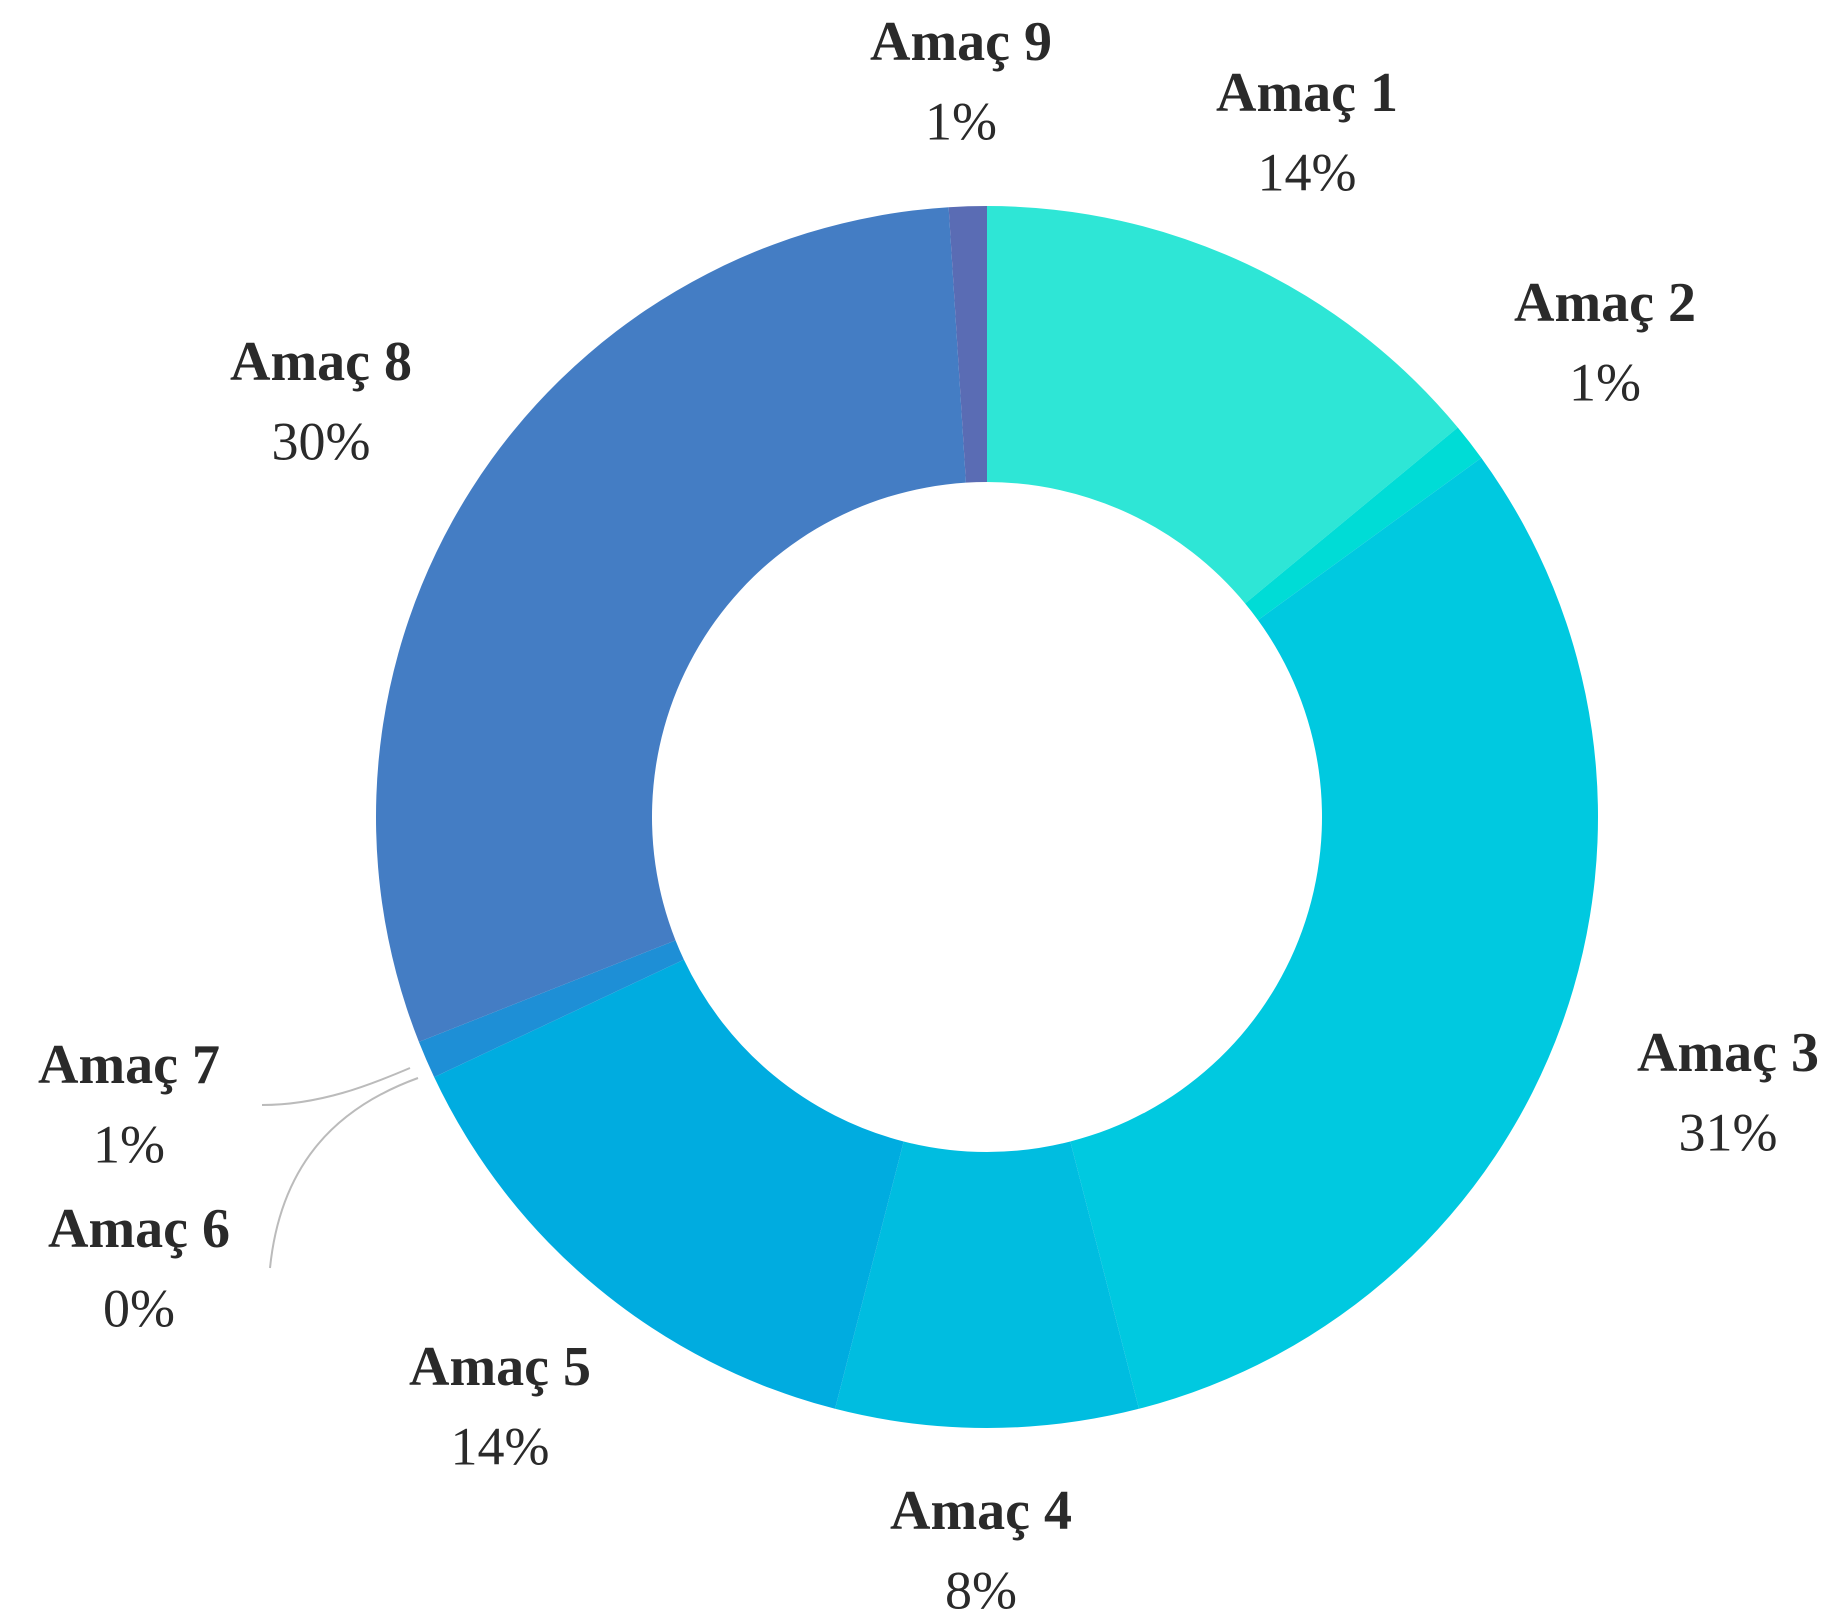  Describe the element at coordinates (1605, 303) in the screenshot. I see `slice-label: Amaç 2` at that location.